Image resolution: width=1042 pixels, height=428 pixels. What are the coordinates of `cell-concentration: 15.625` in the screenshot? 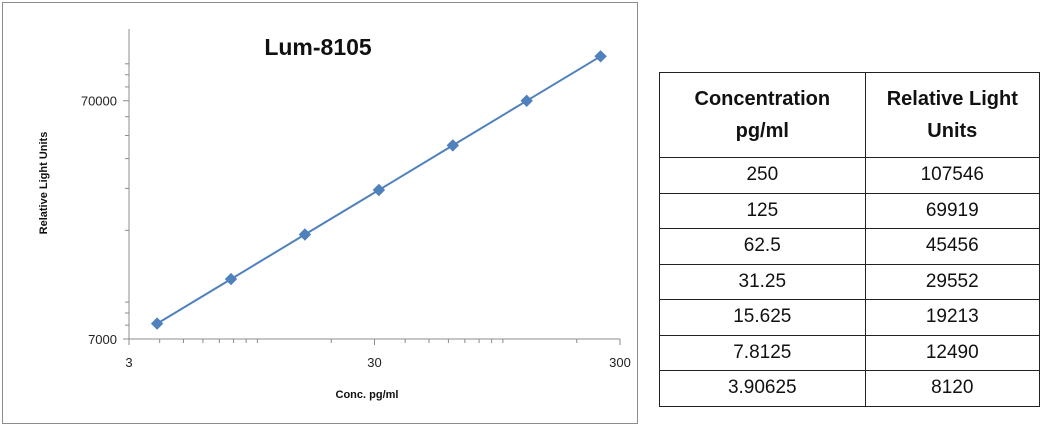 It's located at (762, 317).